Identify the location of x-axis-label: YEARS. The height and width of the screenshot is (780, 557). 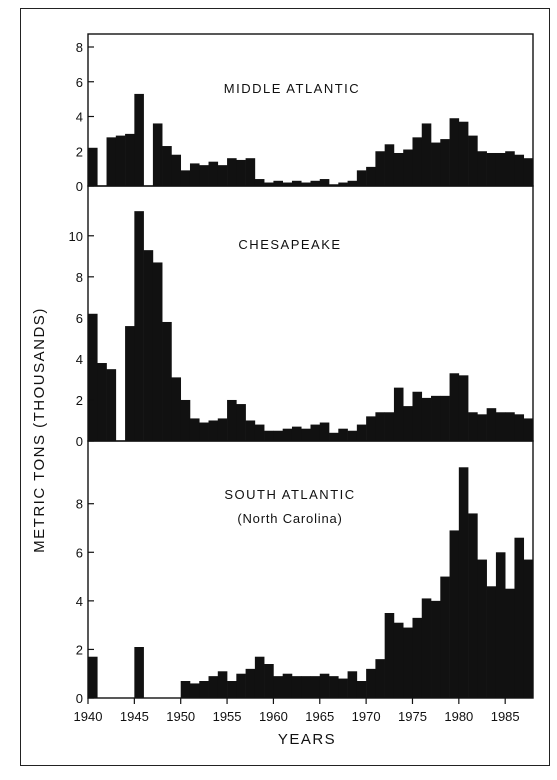
(307, 739).